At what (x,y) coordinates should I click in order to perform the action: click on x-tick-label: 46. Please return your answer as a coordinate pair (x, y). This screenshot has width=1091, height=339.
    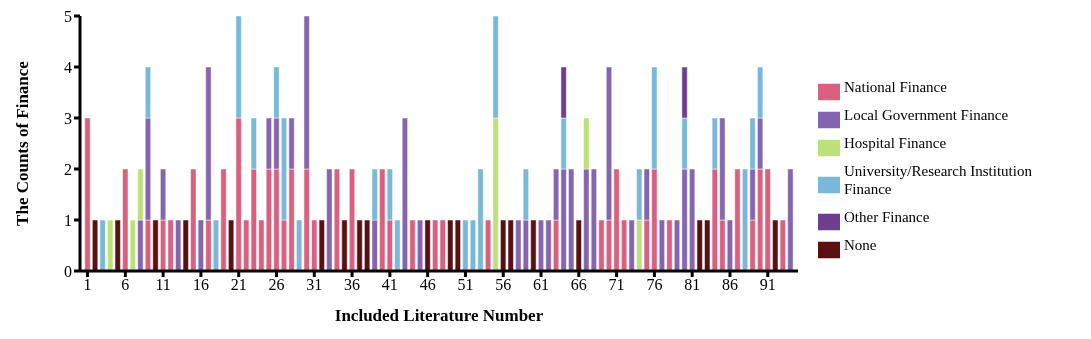
    Looking at the image, I should click on (427, 285).